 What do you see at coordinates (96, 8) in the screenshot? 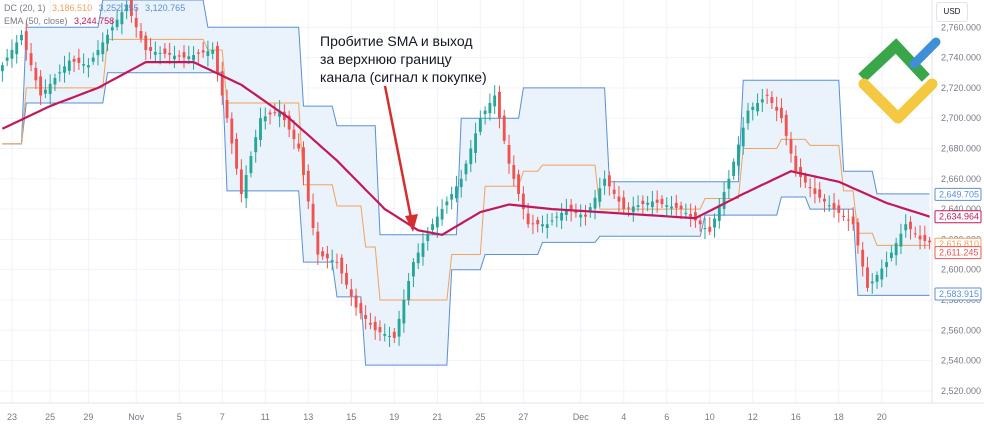
I see `dc-legend-row: DC (20, 1) 3,186.510 3,252.255 3,120.765` at bounding box center [96, 8].